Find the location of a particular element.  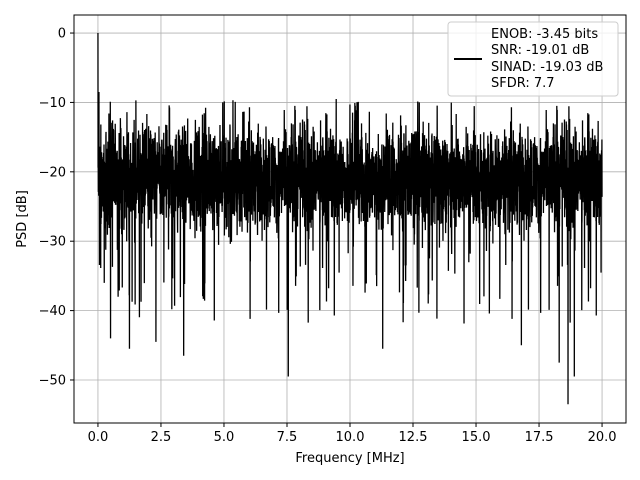

legend-entry: SFDR: 7.7 is located at coordinates (523, 83).